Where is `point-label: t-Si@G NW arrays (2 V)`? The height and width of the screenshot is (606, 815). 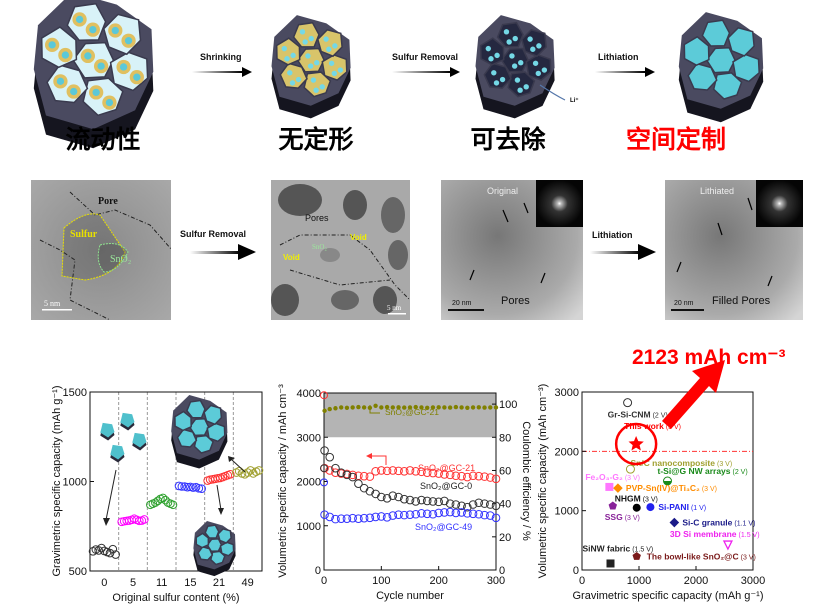 point-label: t-Si@G NW arrays (2 V) is located at coordinates (703, 471).